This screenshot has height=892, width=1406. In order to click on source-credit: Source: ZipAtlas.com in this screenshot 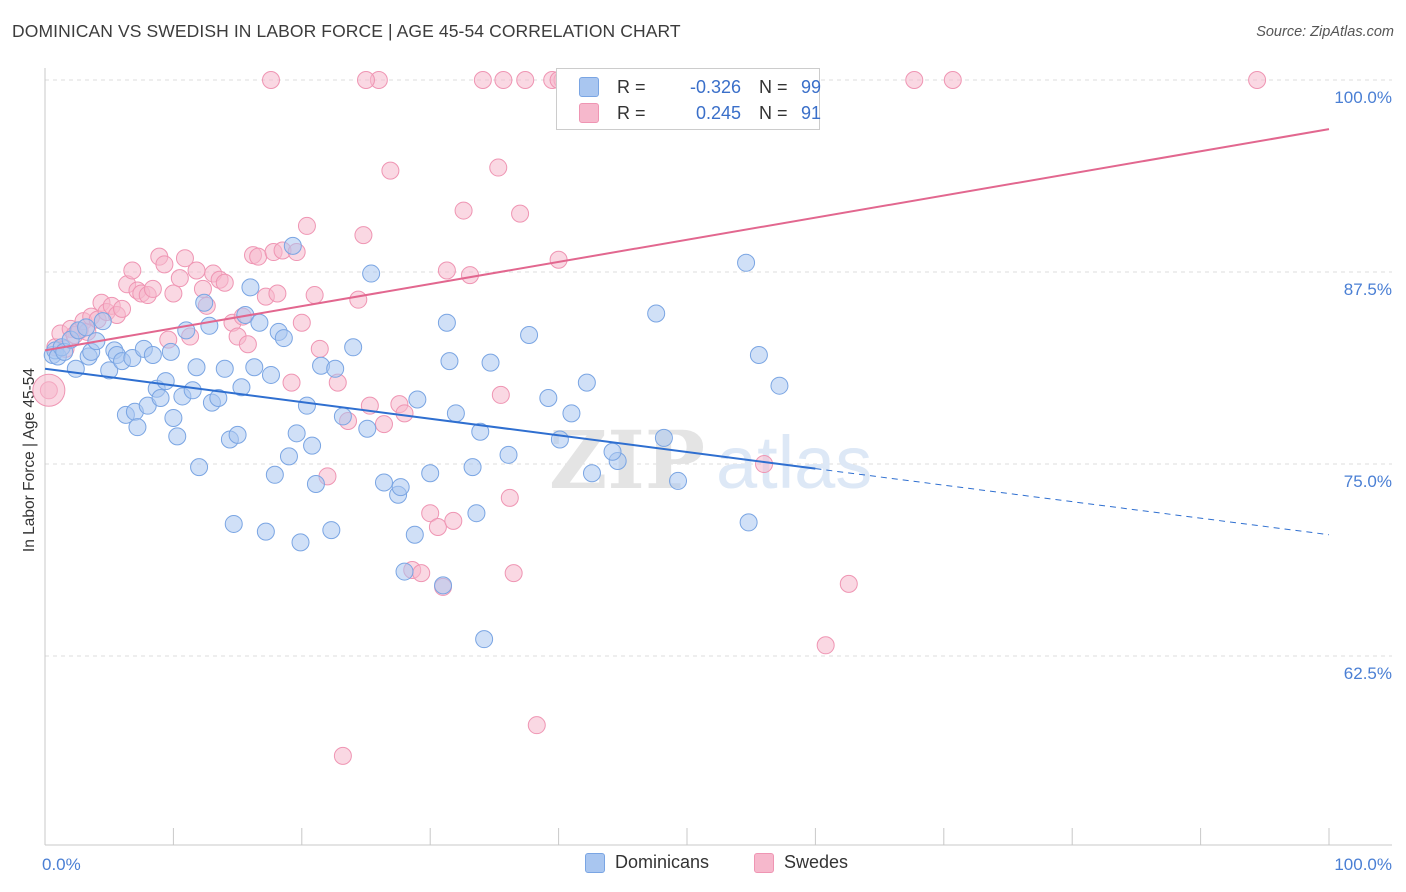, I will do `click(1325, 32)`.